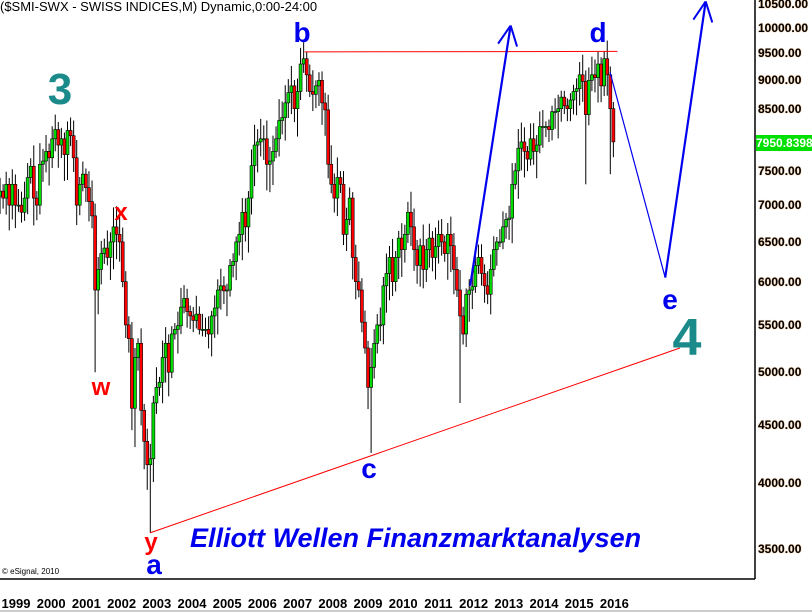 The width and height of the screenshot is (812, 613). What do you see at coordinates (709, 12) in the screenshot?
I see `arrowhead-icon` at bounding box center [709, 12].